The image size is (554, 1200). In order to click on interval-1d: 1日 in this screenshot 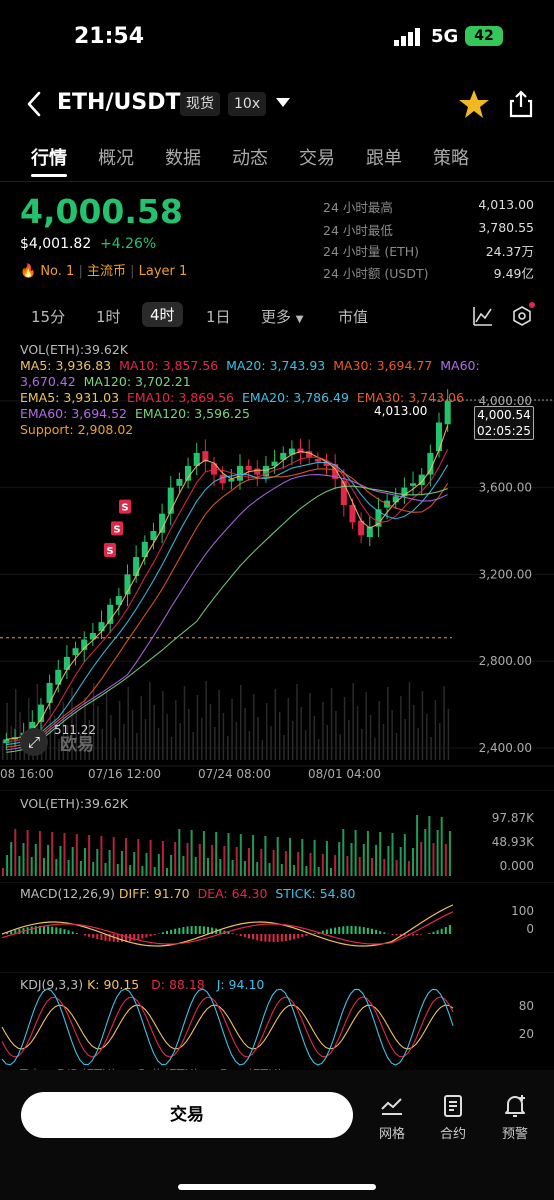, I will do `click(218, 317)`.